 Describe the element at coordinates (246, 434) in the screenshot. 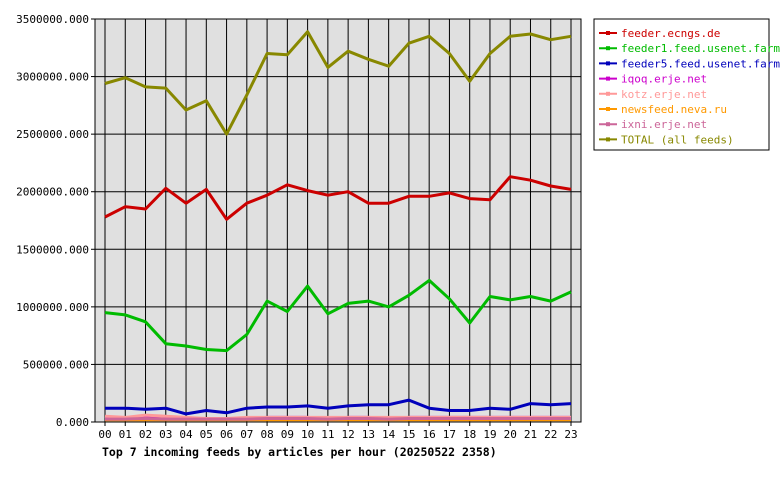

I see `x-tick-label: 07` at that location.